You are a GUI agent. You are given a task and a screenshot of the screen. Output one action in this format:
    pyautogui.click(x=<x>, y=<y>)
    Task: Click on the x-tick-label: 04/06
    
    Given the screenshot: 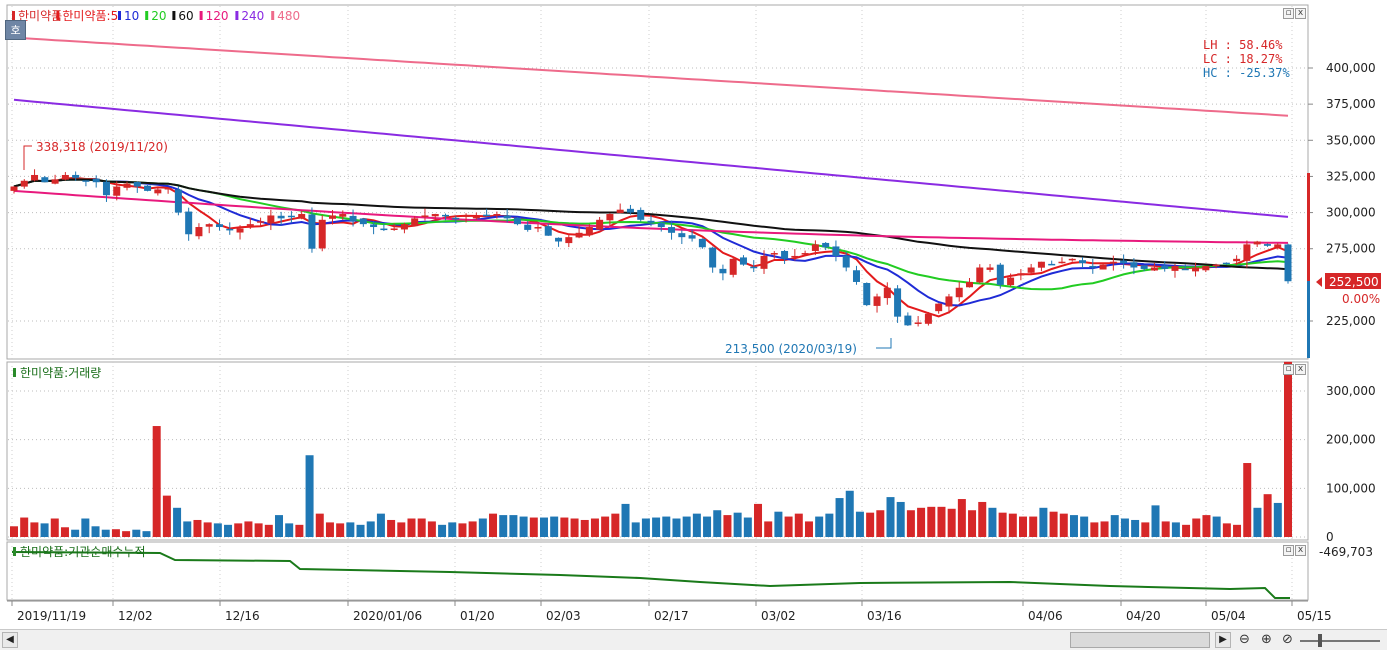 What is the action you would take?
    pyautogui.click(x=1045, y=616)
    